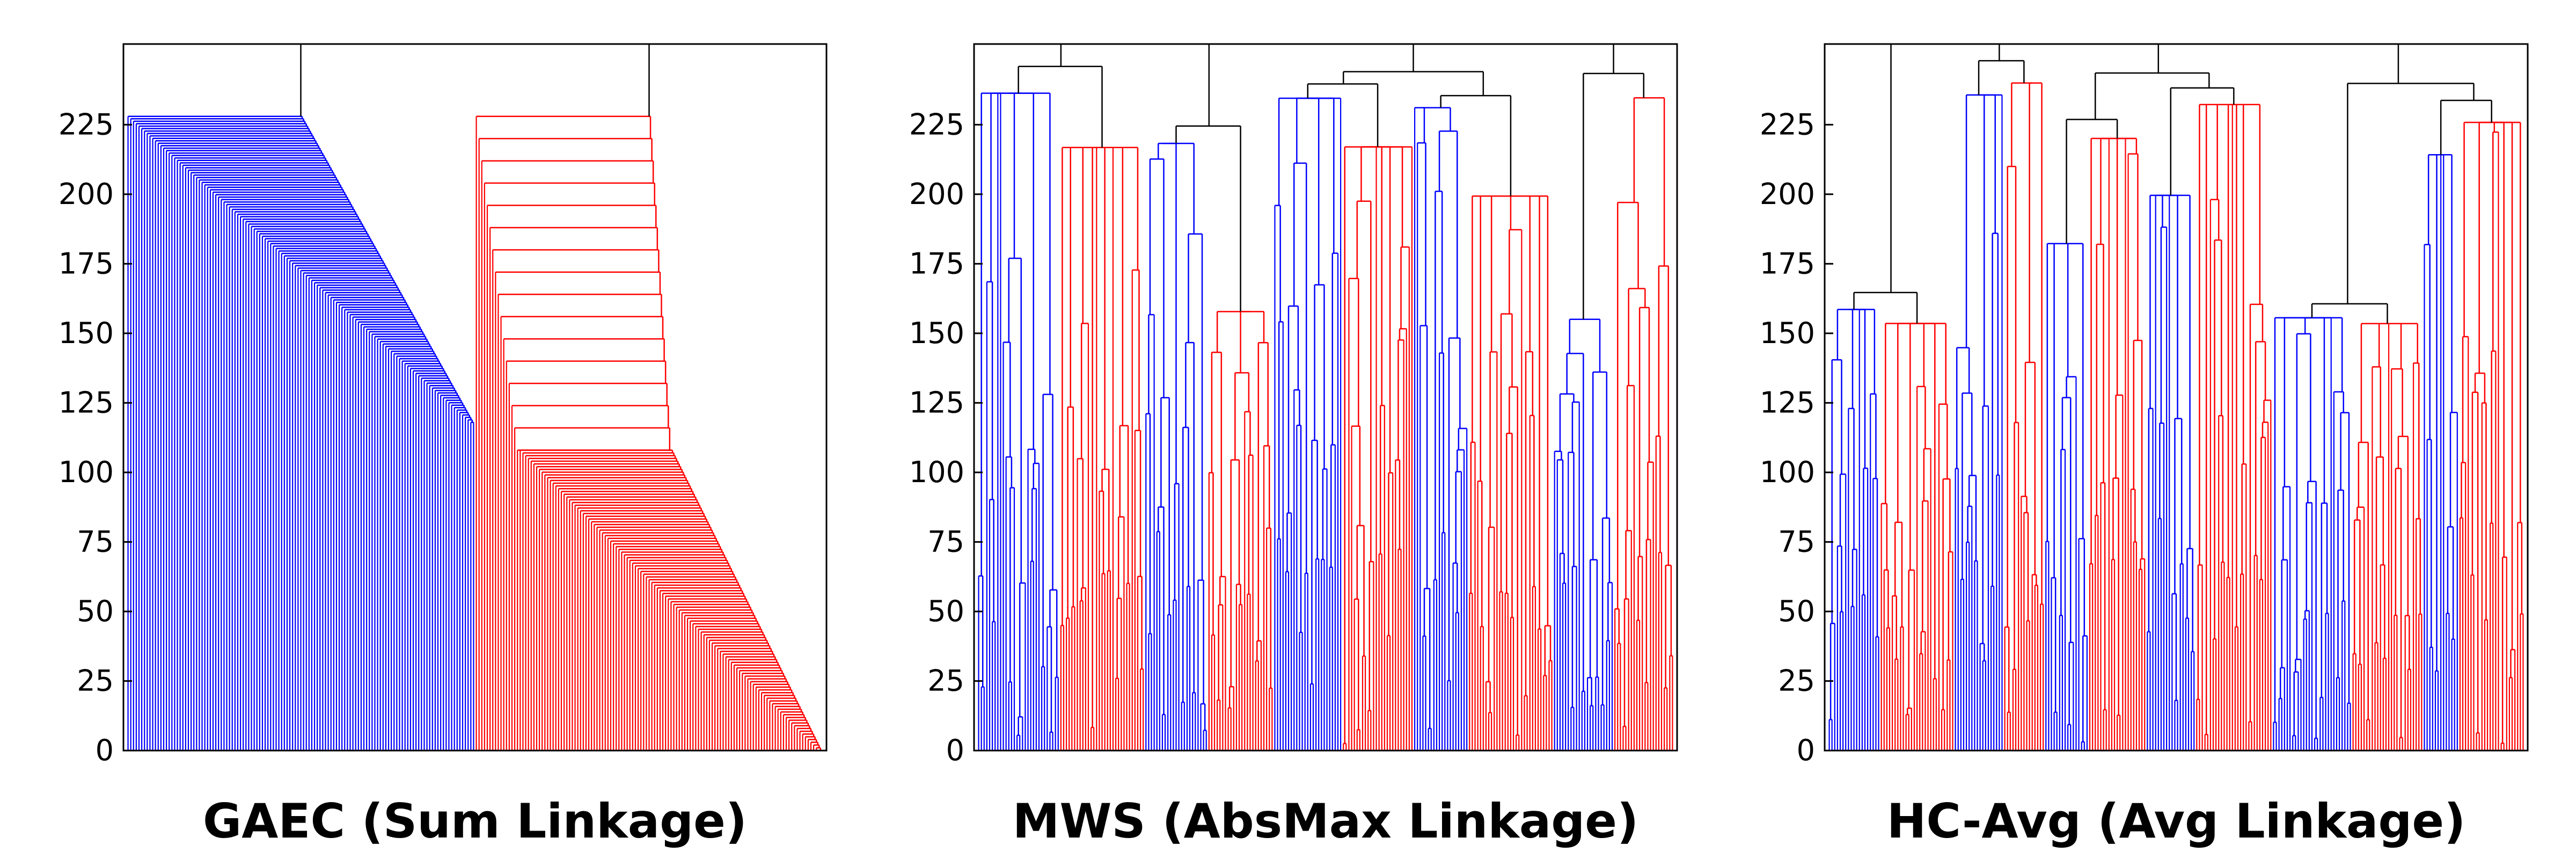 The width and height of the screenshot is (2576, 859). What do you see at coordinates (945, 541) in the screenshot?
I see `y-tick-label: 75` at bounding box center [945, 541].